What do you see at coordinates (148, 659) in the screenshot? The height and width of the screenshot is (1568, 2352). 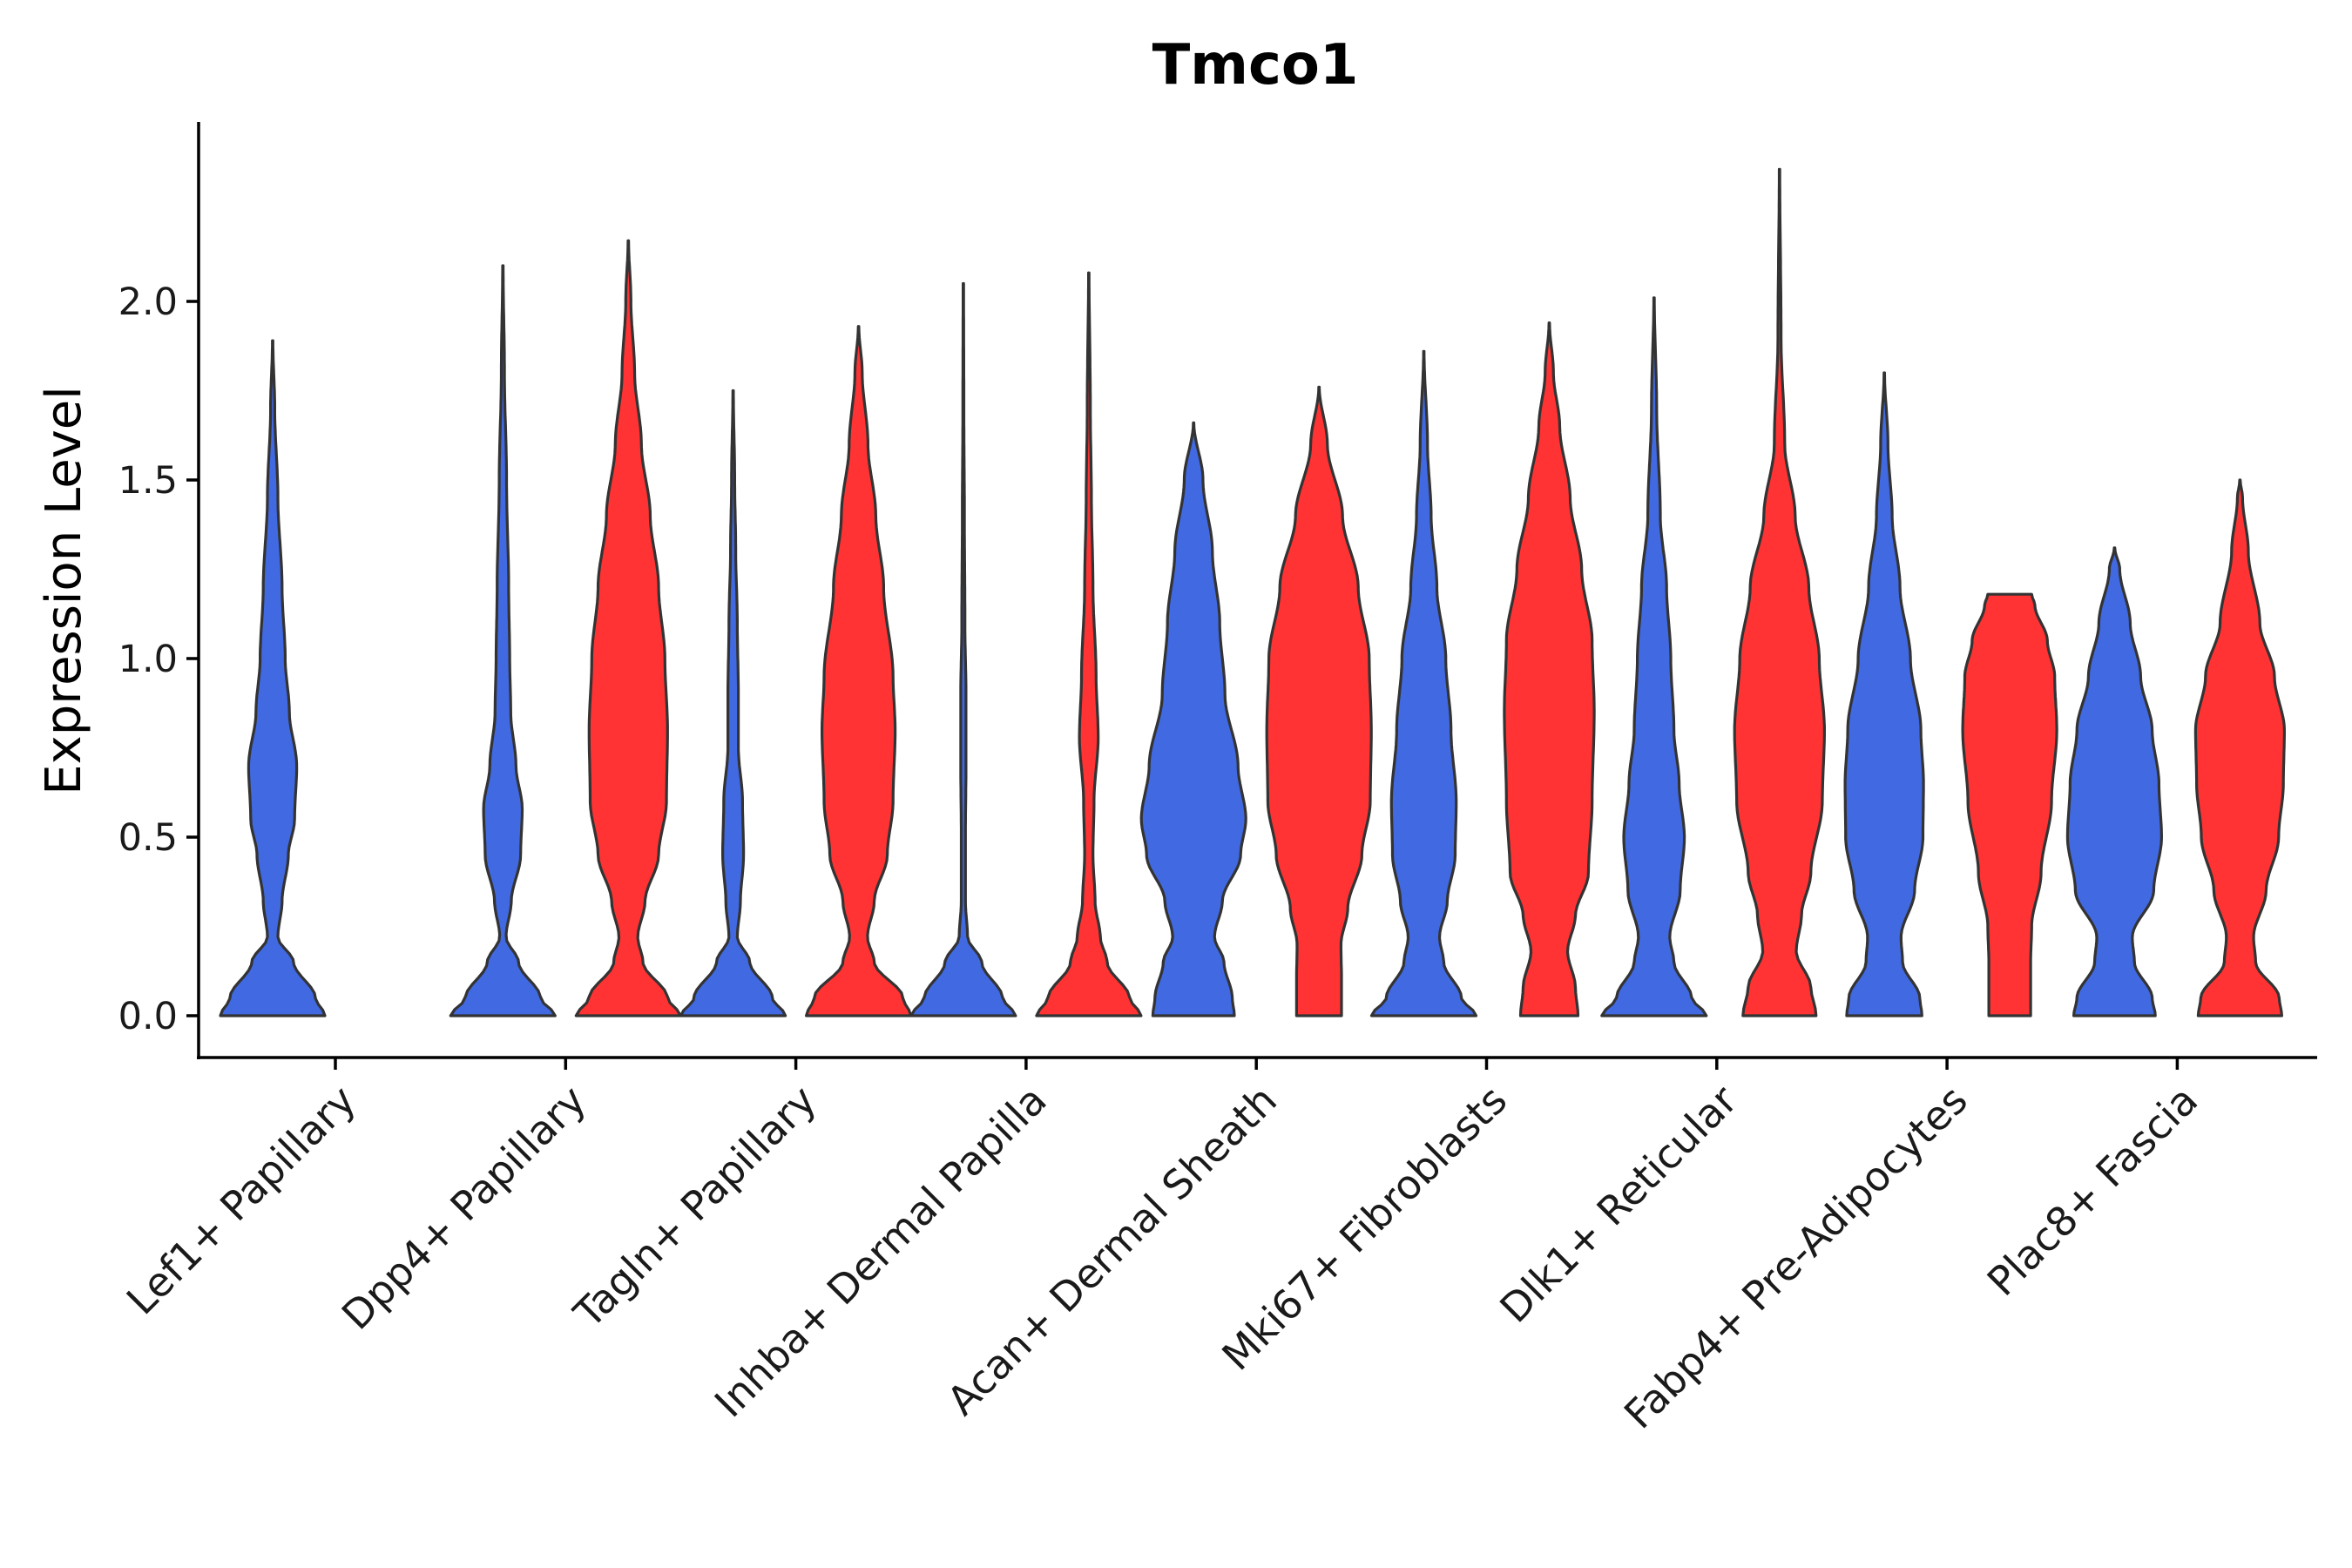 I see `y-tick-label: 1.0` at bounding box center [148, 659].